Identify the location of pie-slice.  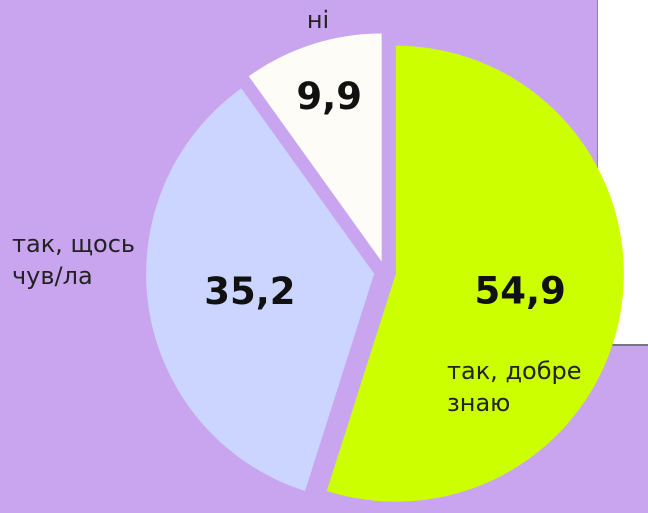
(315, 147).